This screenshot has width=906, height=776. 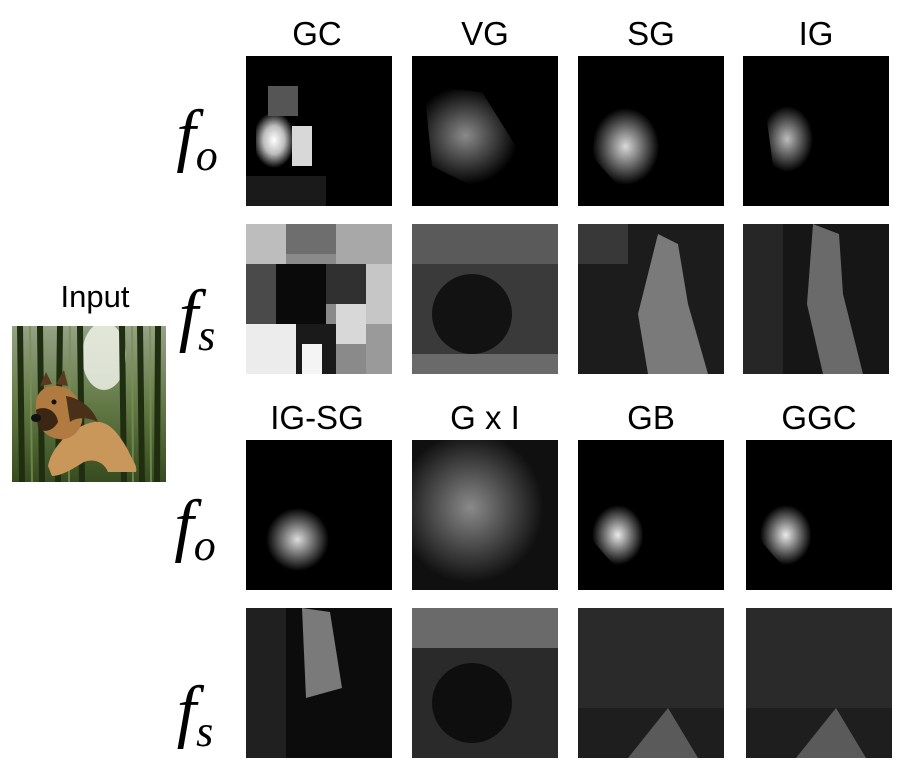 I want to click on column-title-g-x-i: G x I, so click(x=485, y=417).